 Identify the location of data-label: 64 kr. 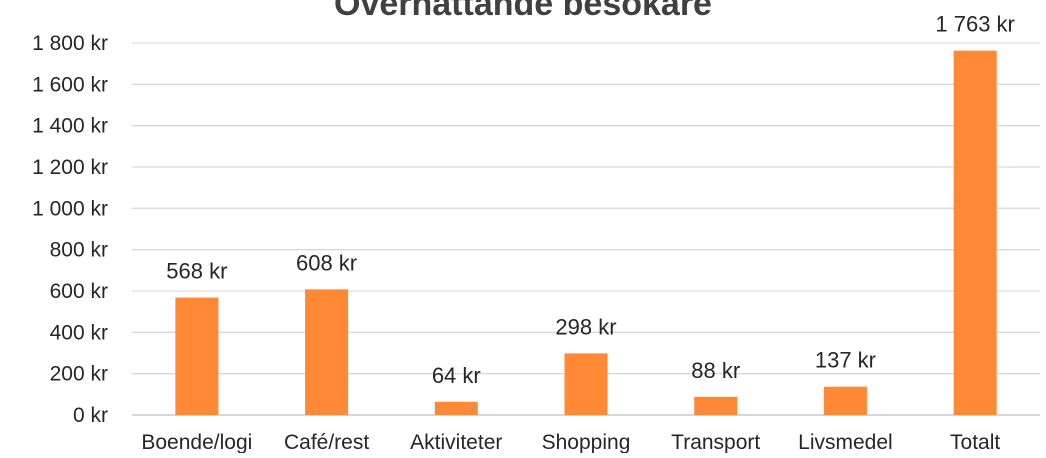
(456, 375).